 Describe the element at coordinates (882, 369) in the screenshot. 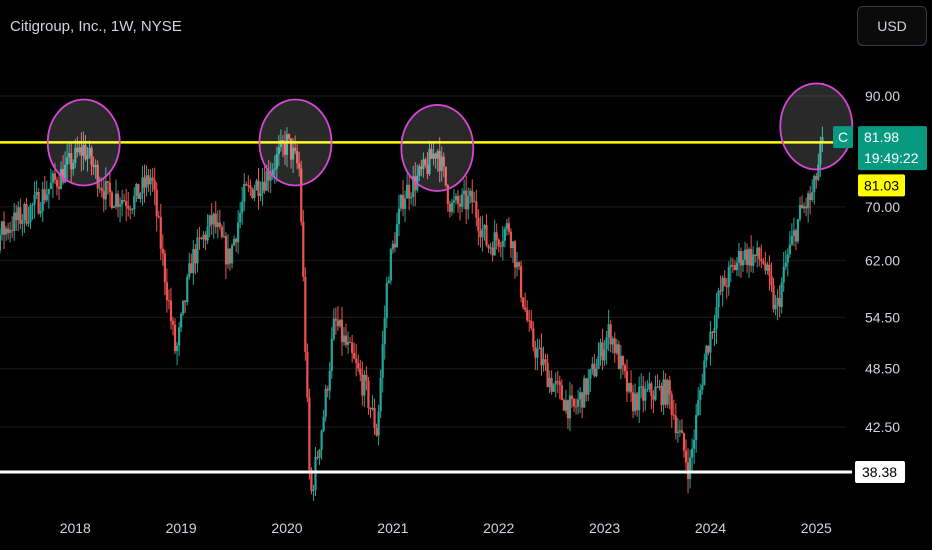

I see `y-tick-label-4: 48.50` at that location.